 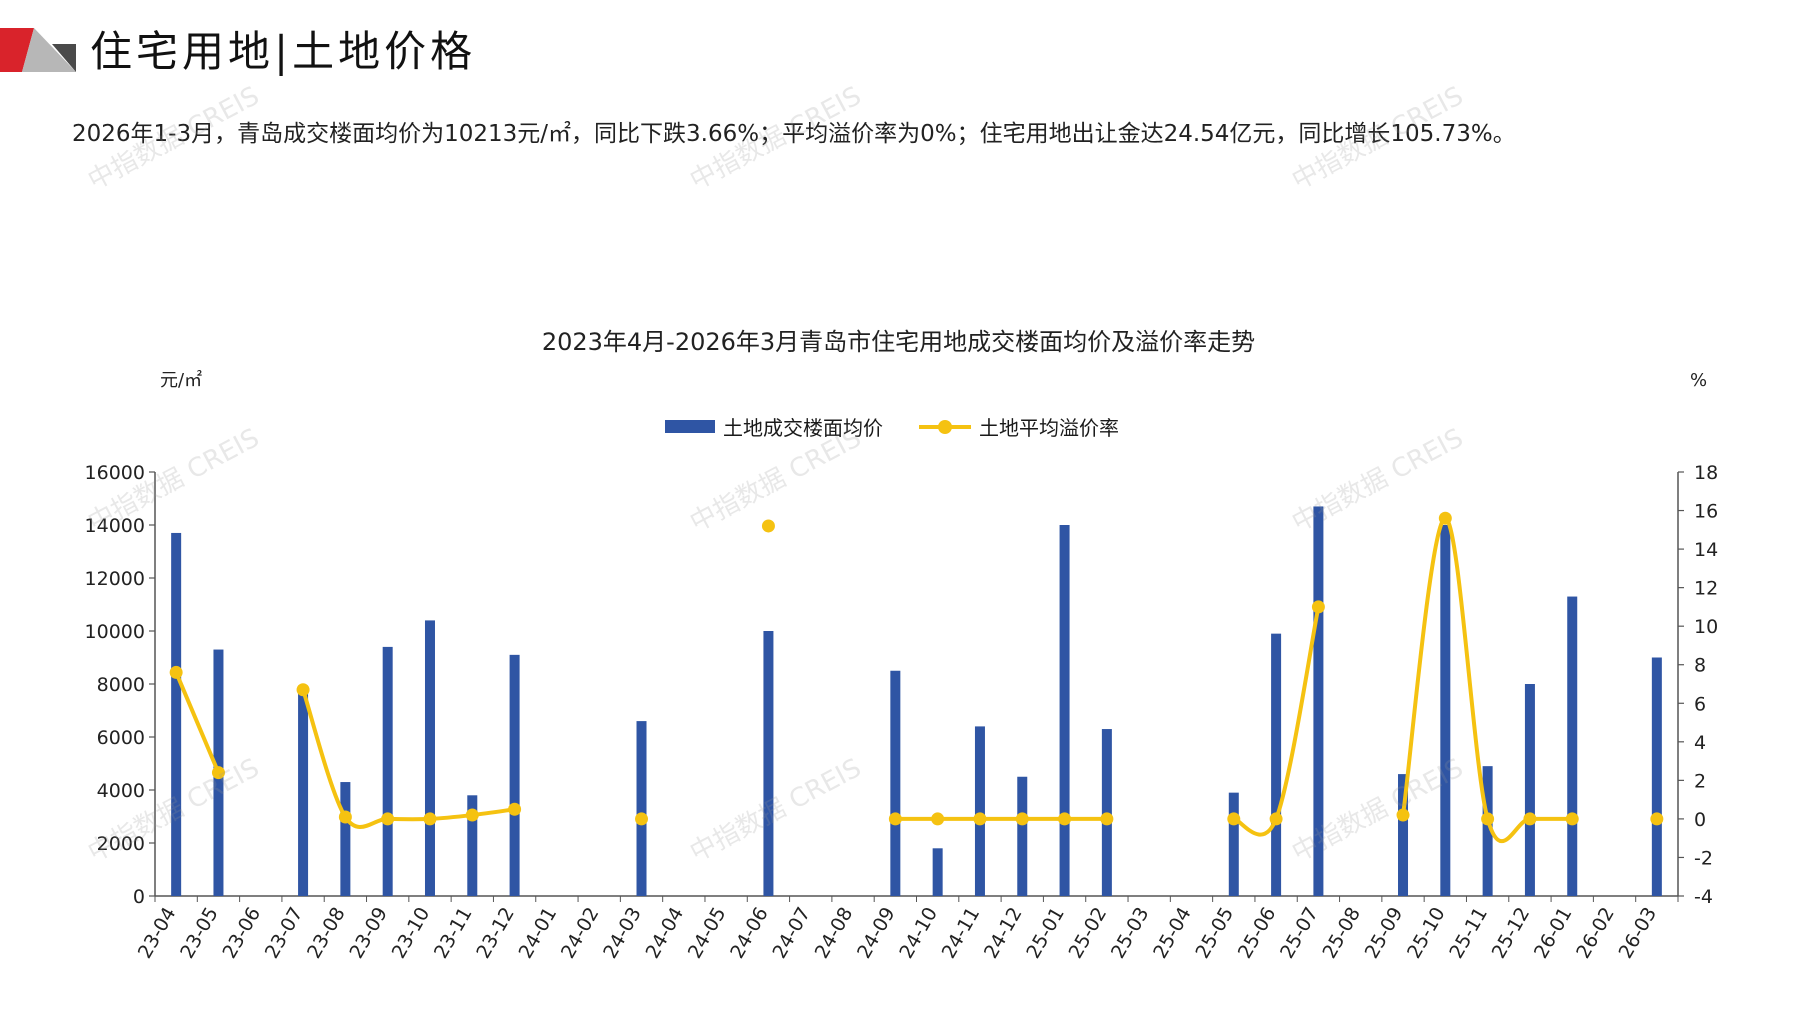 What do you see at coordinates (1700, 820) in the screenshot?
I see `right-tick-label: 0` at bounding box center [1700, 820].